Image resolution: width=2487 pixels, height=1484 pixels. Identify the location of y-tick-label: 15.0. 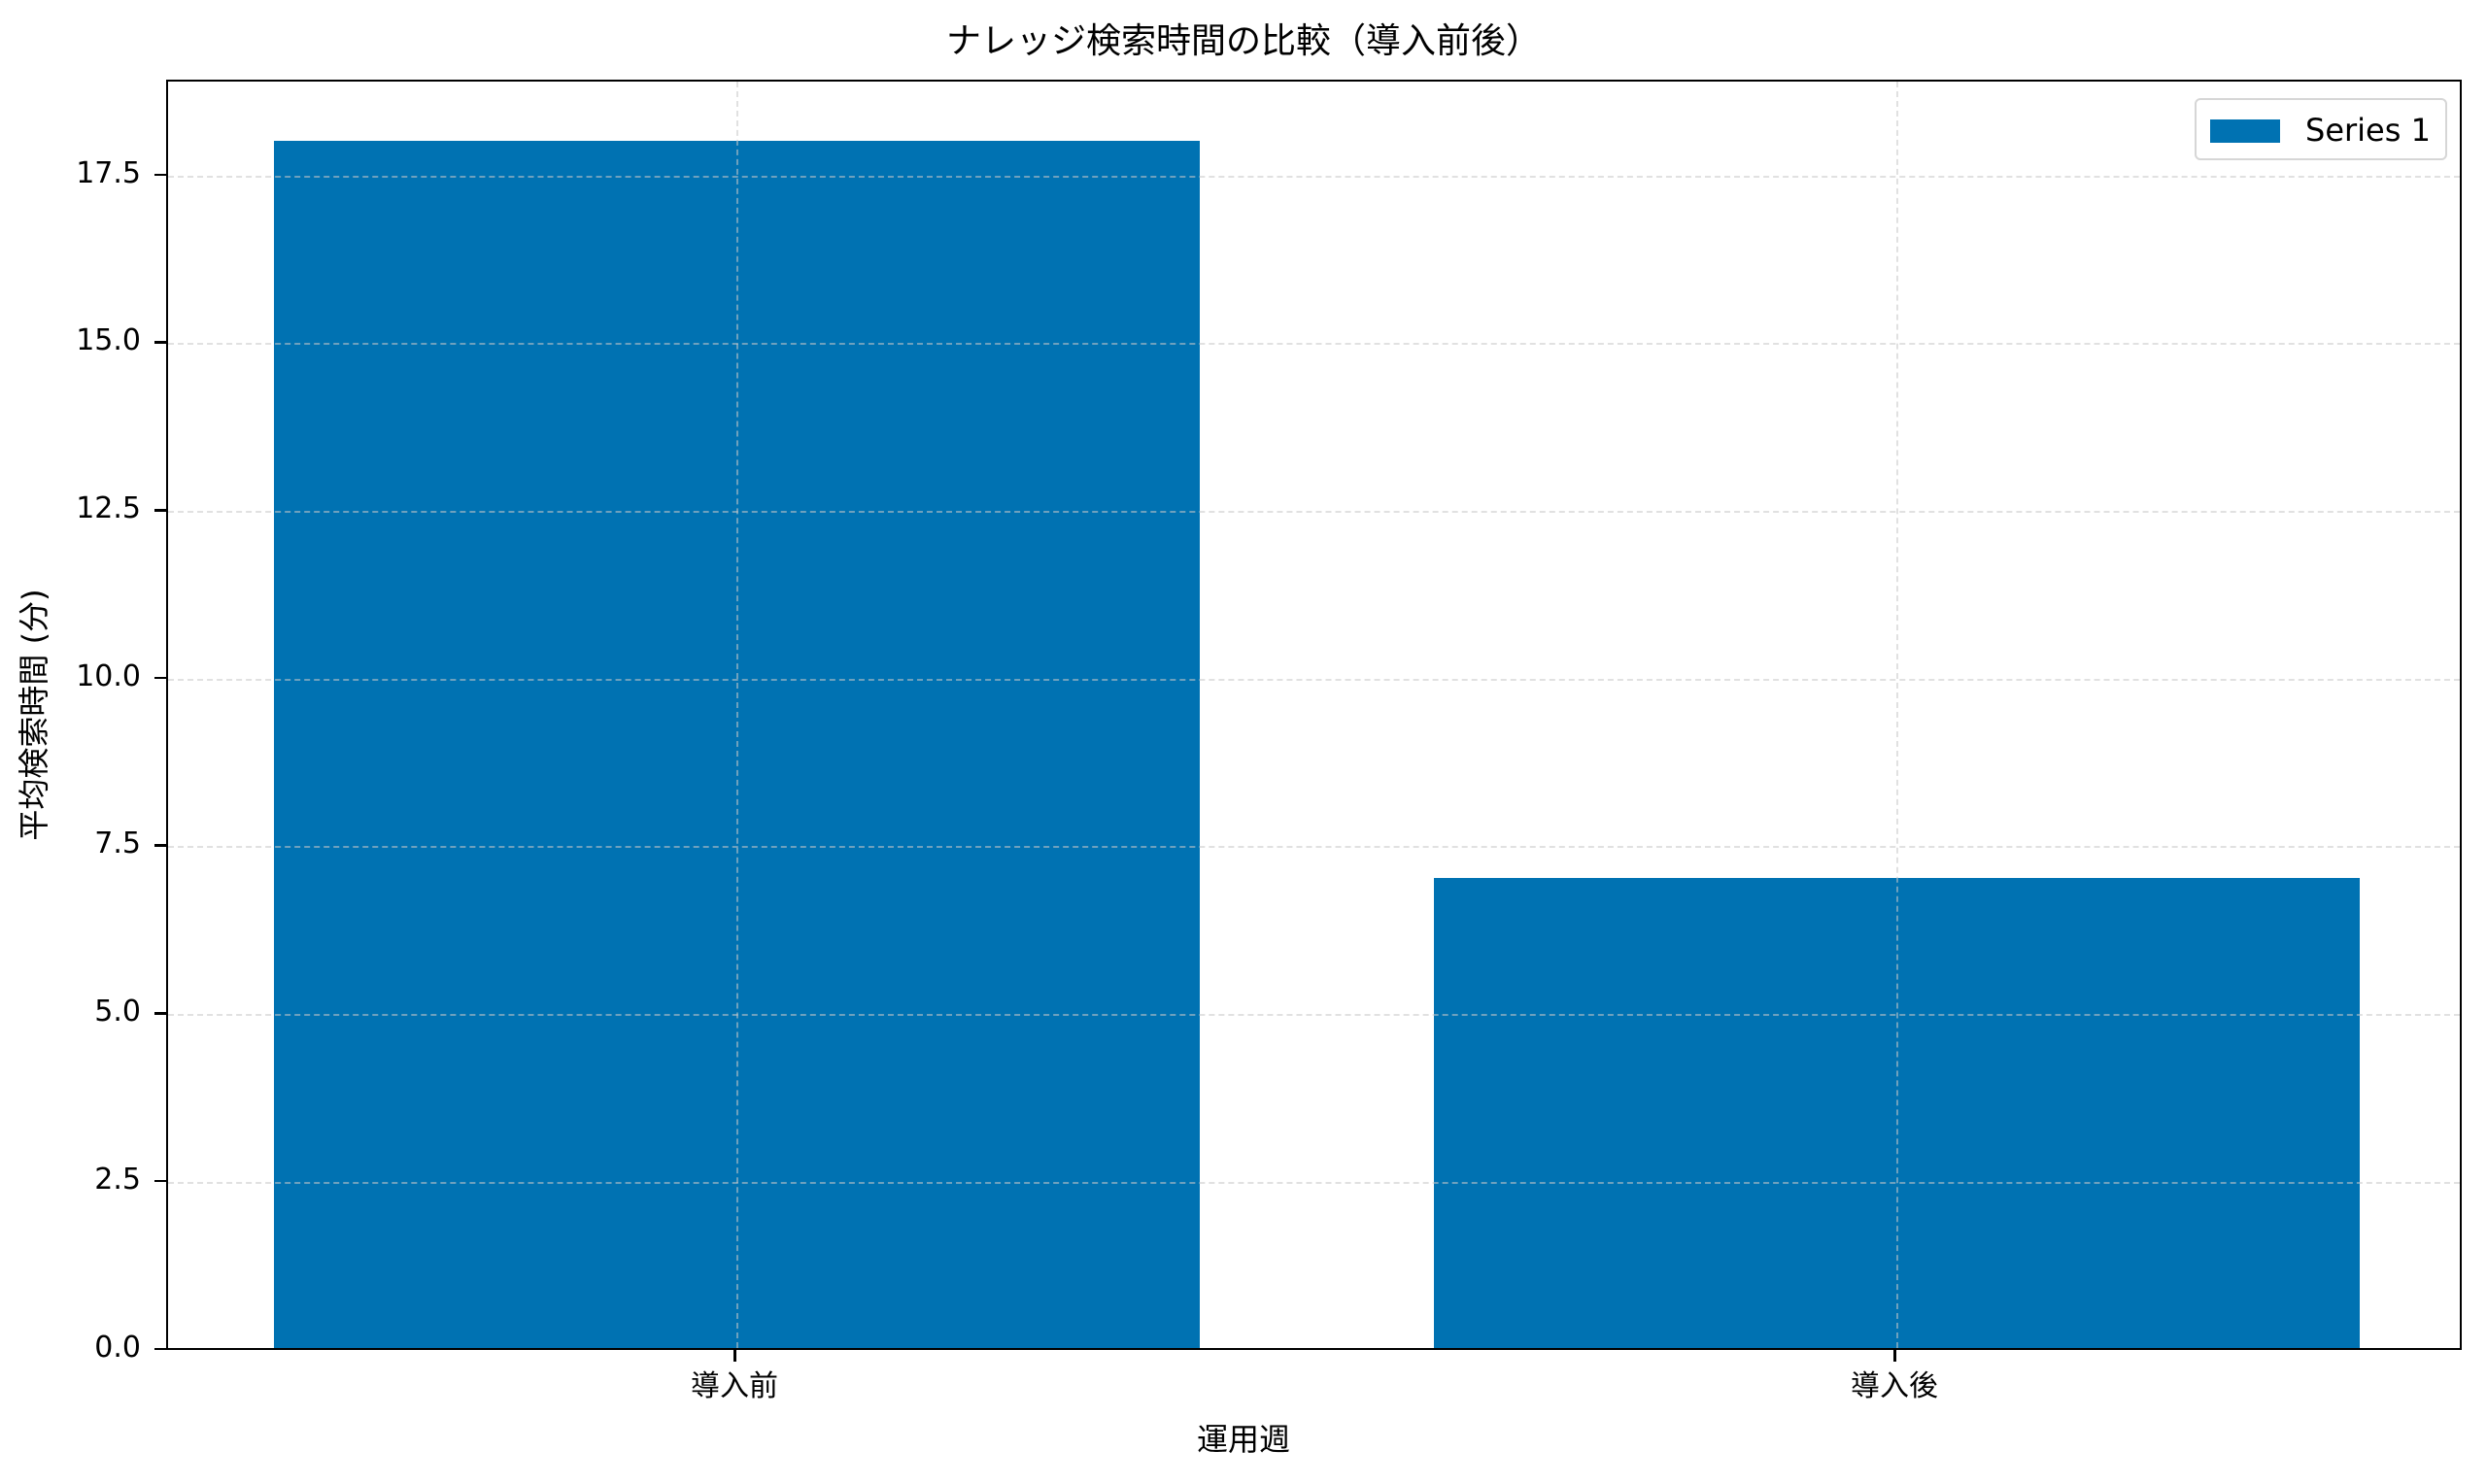
(108, 340).